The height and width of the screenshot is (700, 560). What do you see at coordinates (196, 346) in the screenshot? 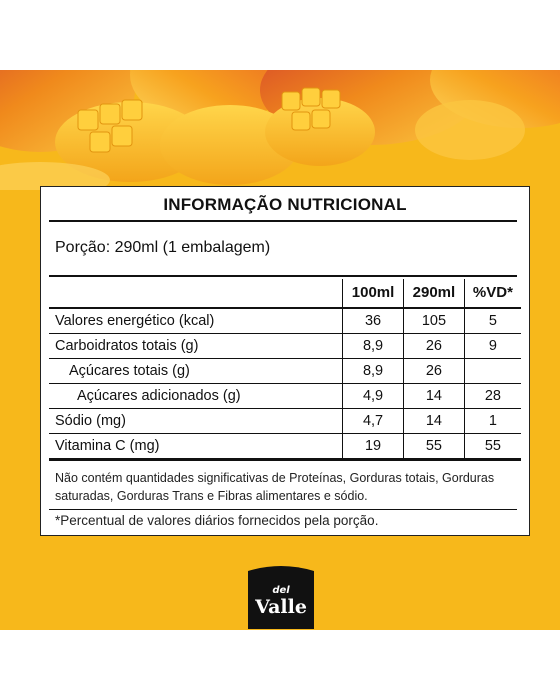
I see `nutrient-name: Carboidratos totais (g)` at bounding box center [196, 346].